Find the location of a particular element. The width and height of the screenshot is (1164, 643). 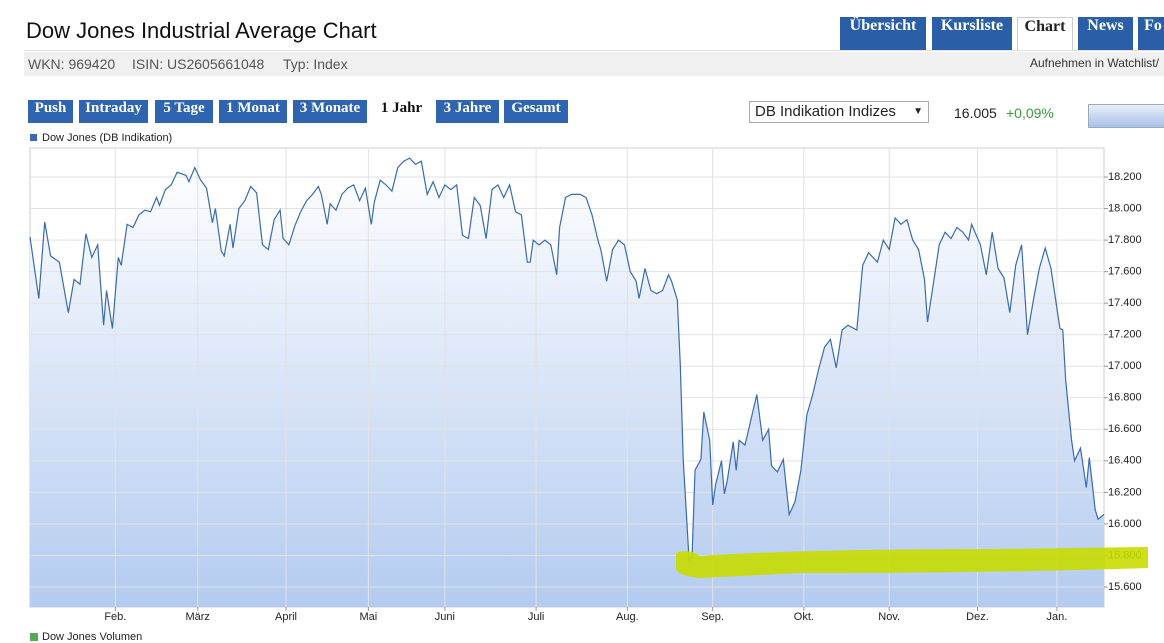

x-tick-label: Sep. is located at coordinates (712, 617).